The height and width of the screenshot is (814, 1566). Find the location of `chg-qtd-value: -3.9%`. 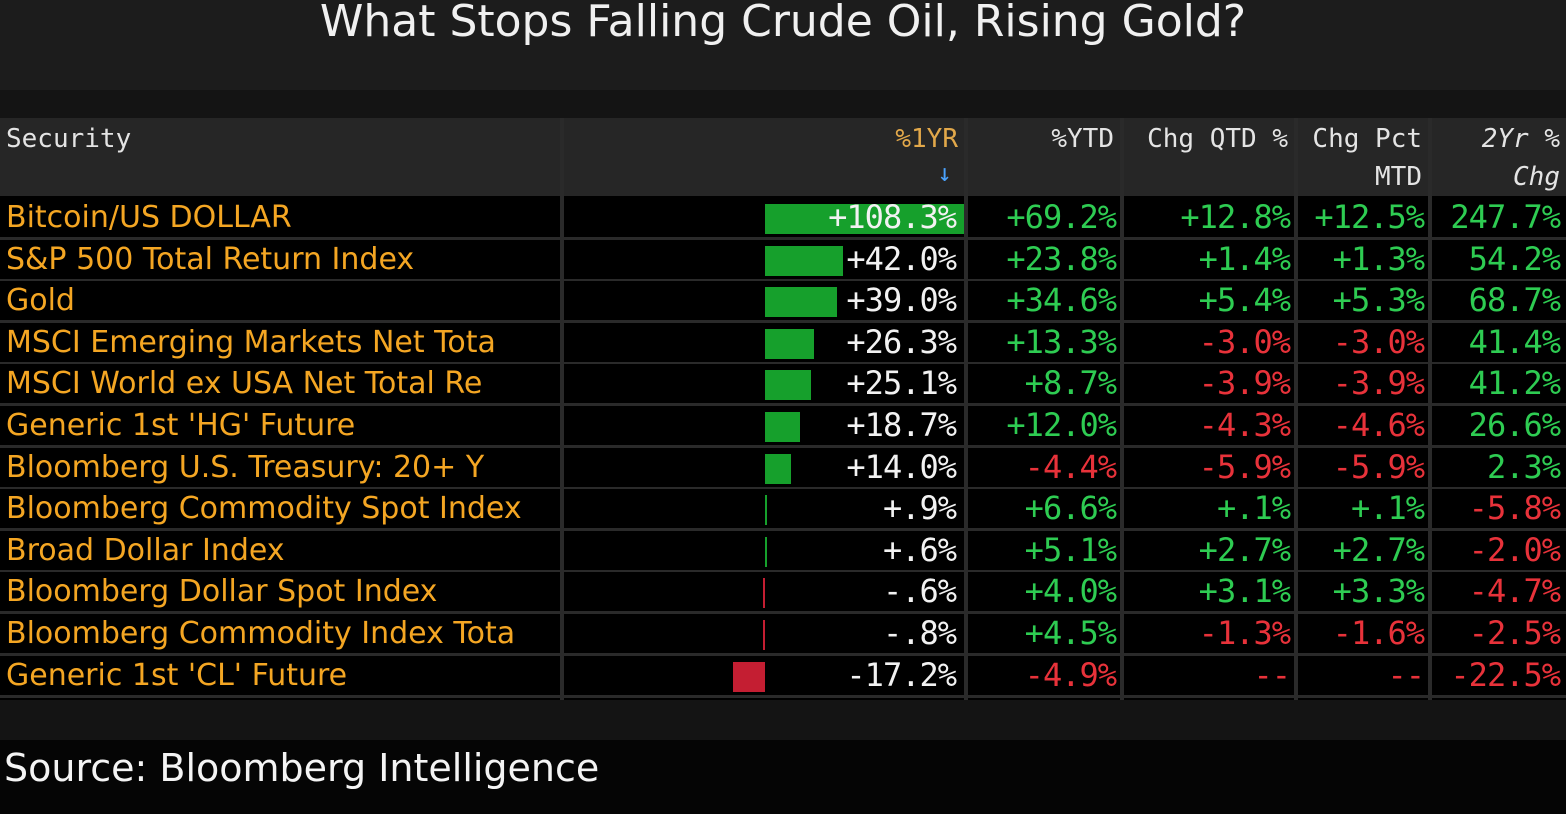

chg-qtd-value: -3.9% is located at coordinates (1244, 383).